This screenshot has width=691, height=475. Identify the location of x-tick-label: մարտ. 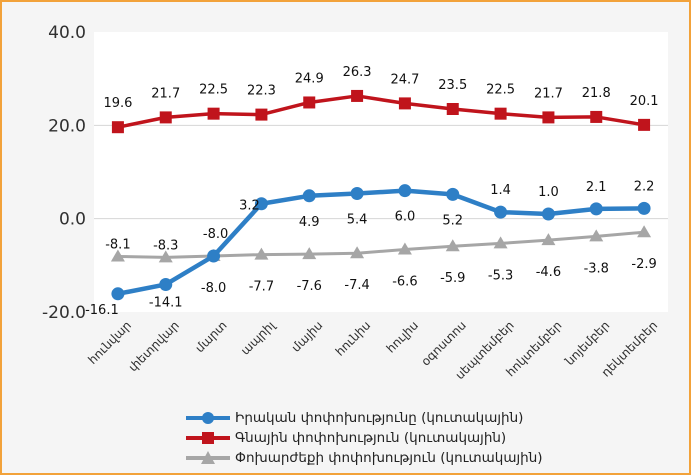
(211, 336).